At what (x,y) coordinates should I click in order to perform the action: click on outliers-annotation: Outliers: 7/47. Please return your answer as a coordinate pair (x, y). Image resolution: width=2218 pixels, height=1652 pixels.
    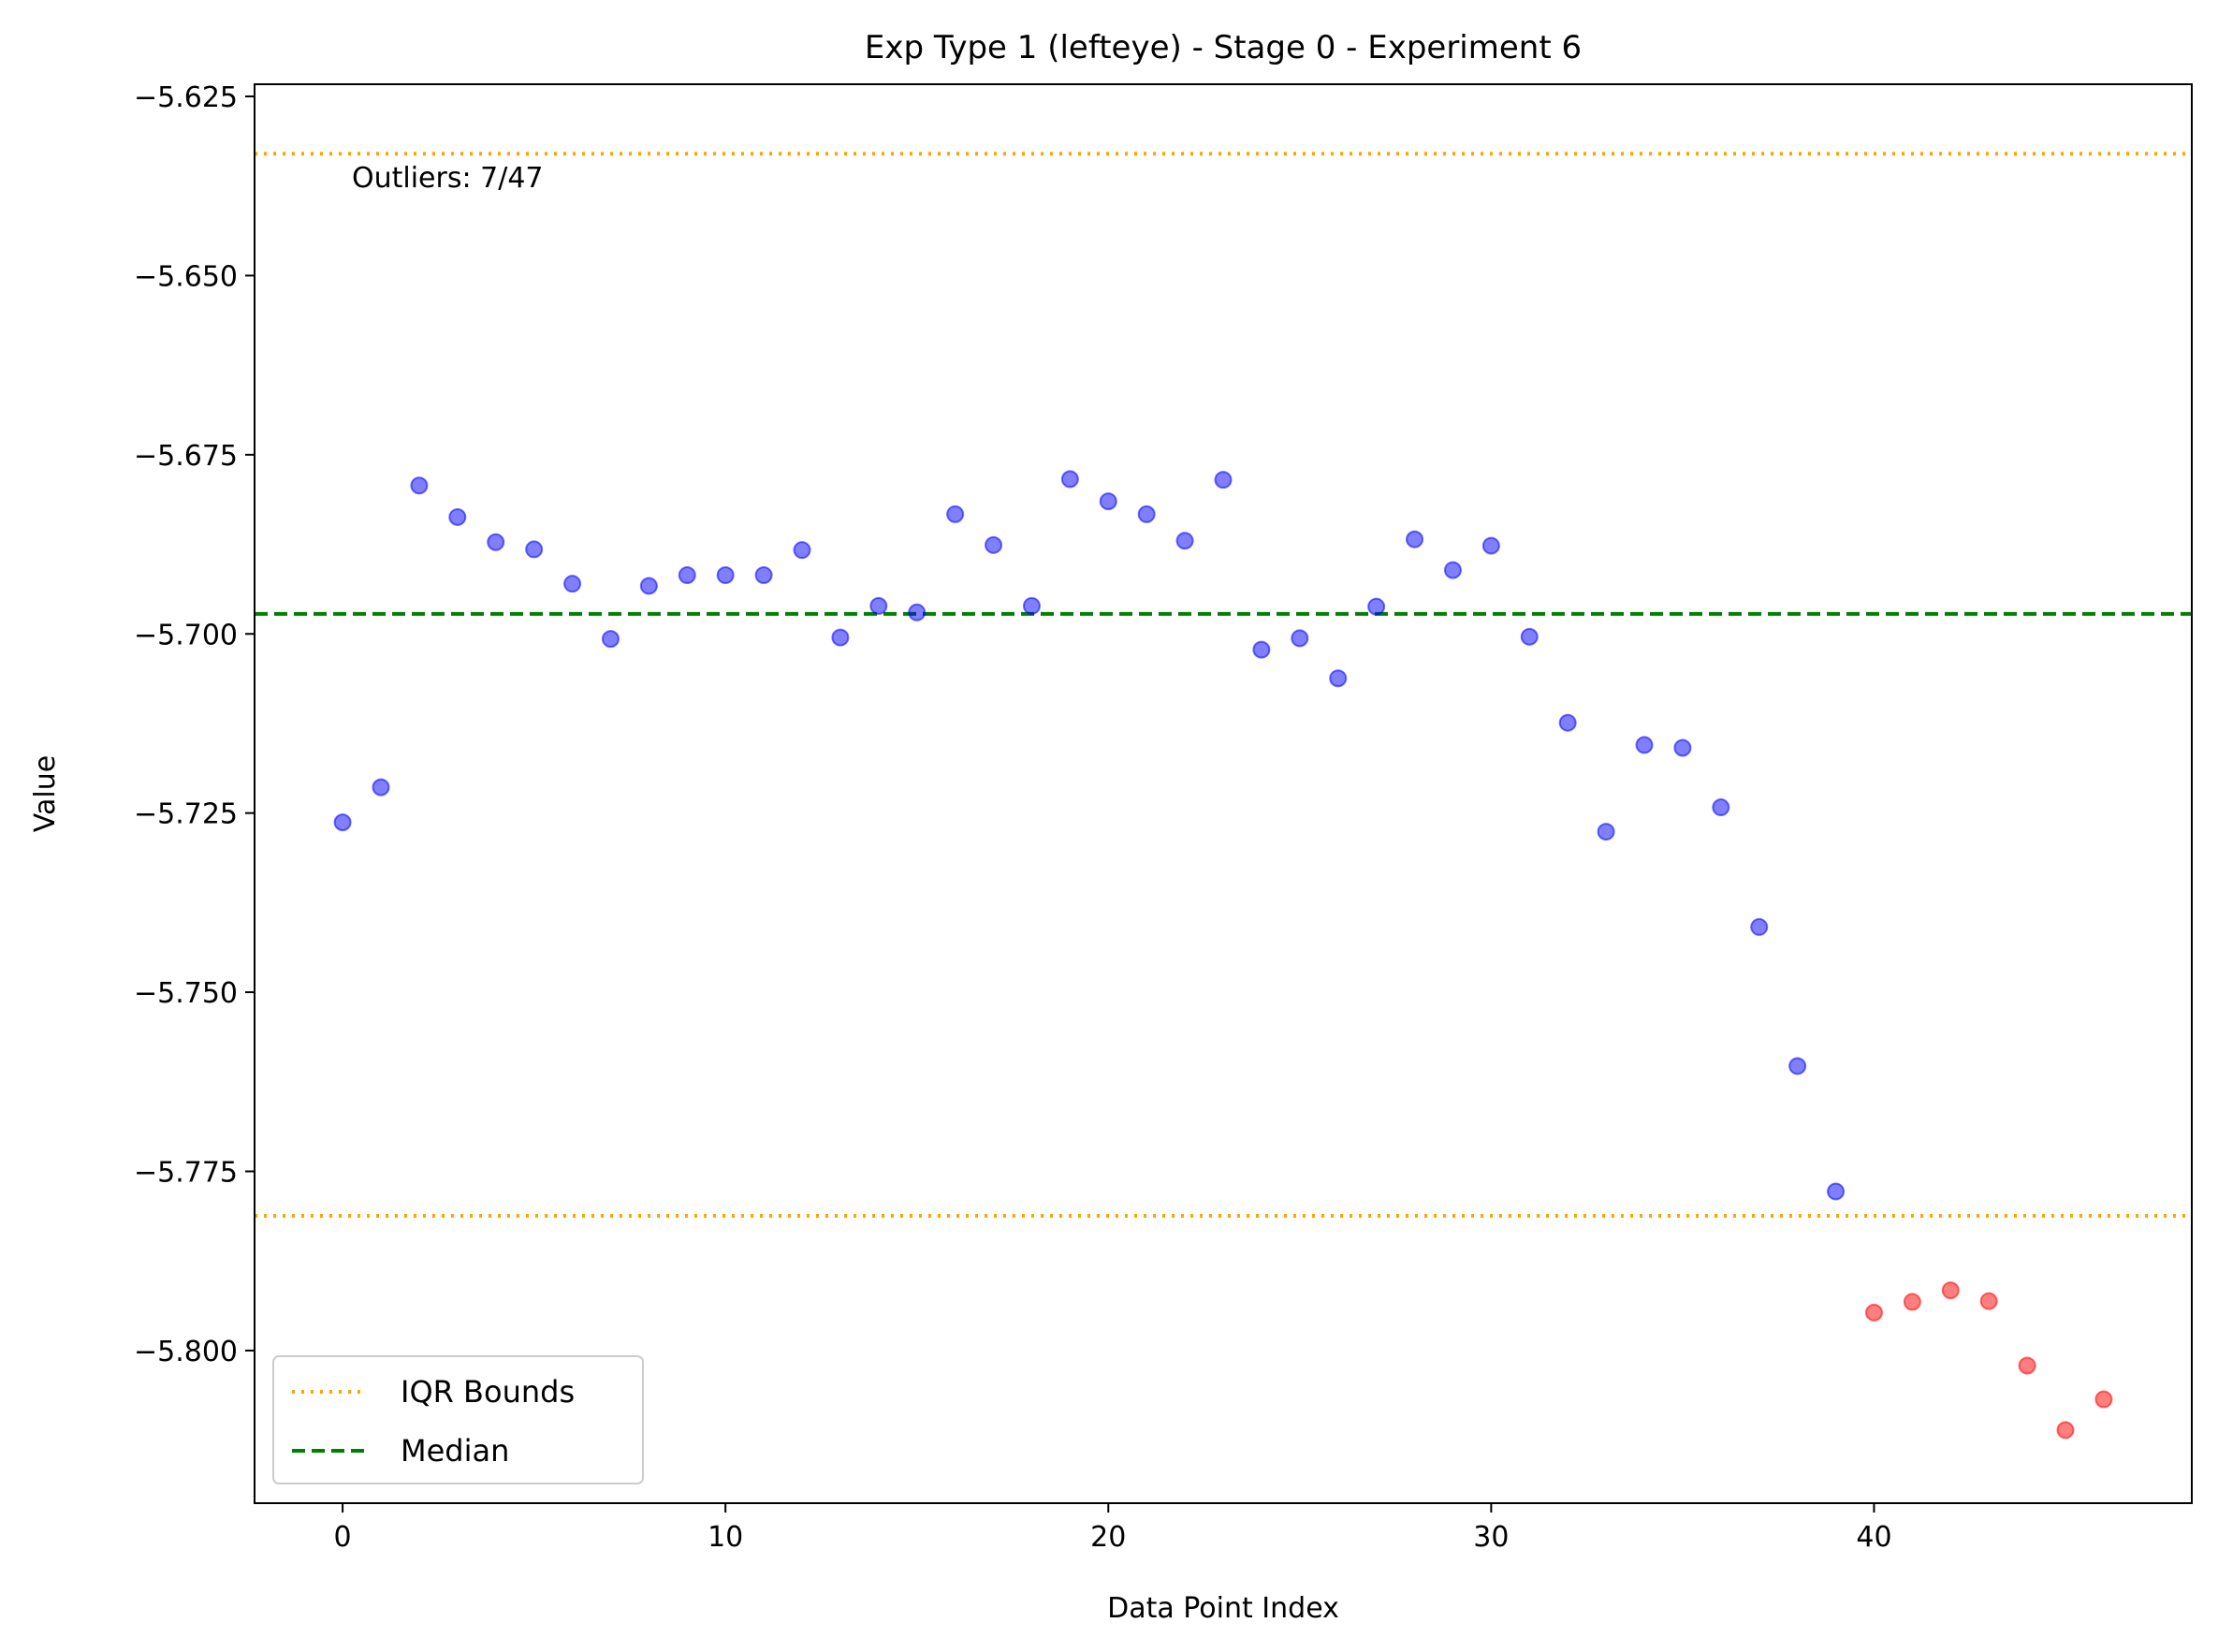
    Looking at the image, I should click on (448, 179).